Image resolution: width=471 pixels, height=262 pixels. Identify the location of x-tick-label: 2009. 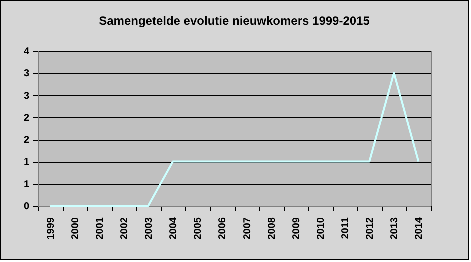
(296, 228).